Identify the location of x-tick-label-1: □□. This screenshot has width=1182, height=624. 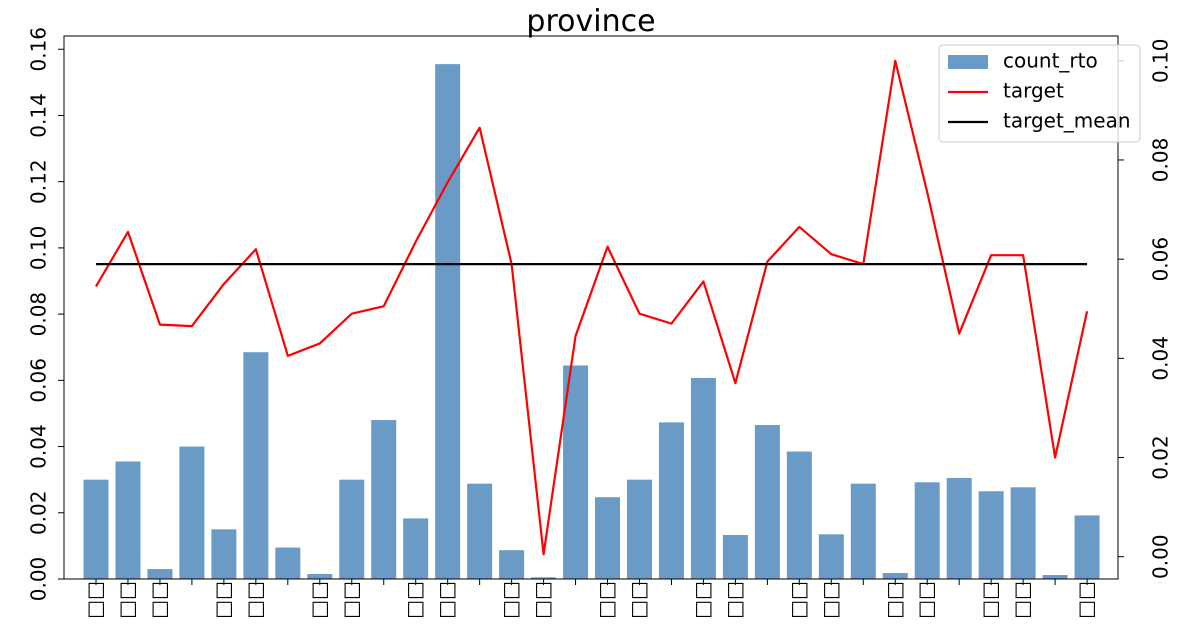
(126, 600).